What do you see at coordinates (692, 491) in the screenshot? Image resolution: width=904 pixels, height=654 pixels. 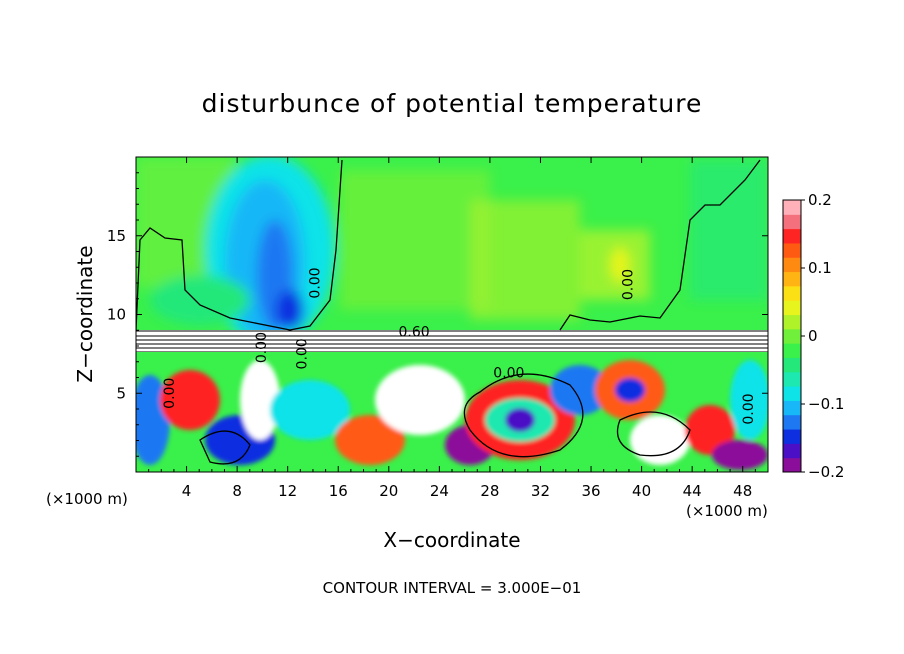 I see `x-tick-label: 44` at bounding box center [692, 491].